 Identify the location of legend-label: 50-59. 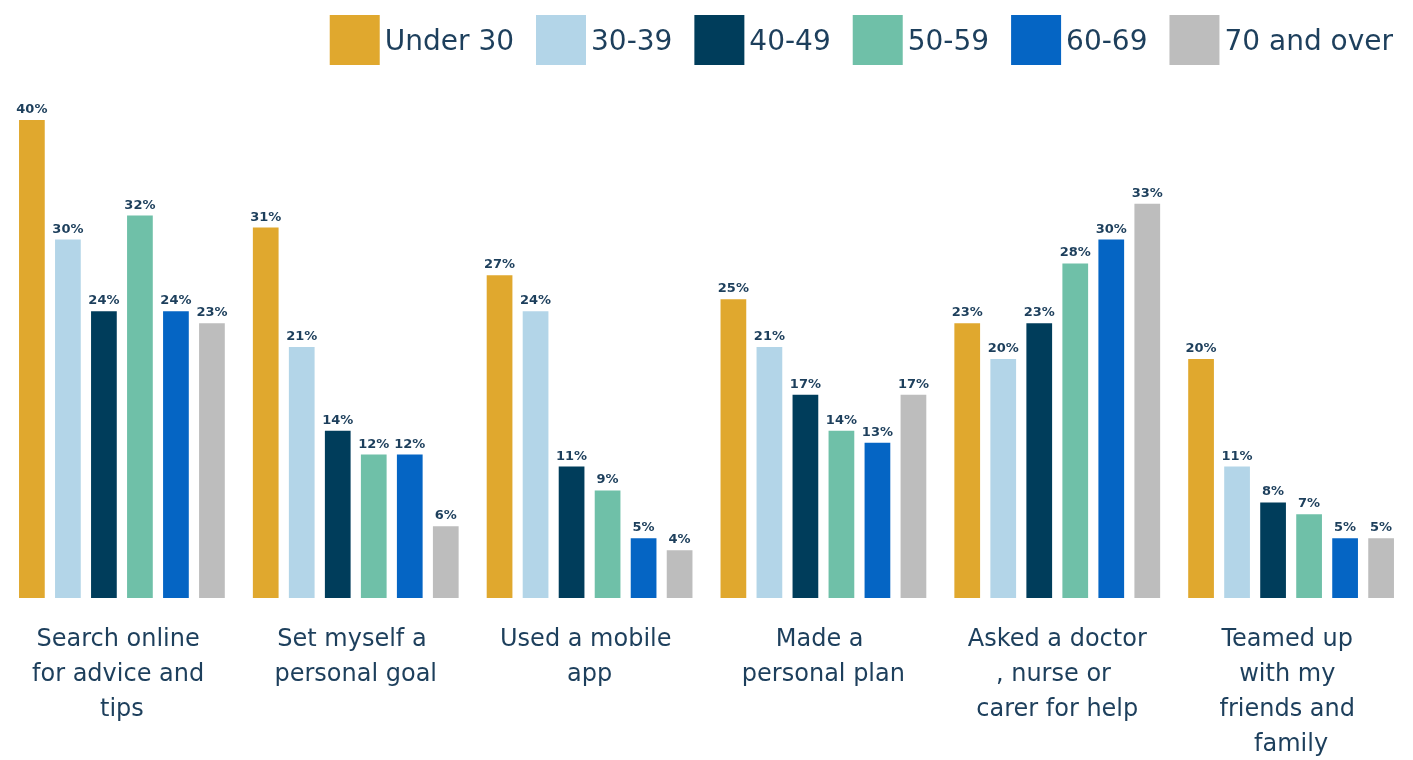
(948, 40).